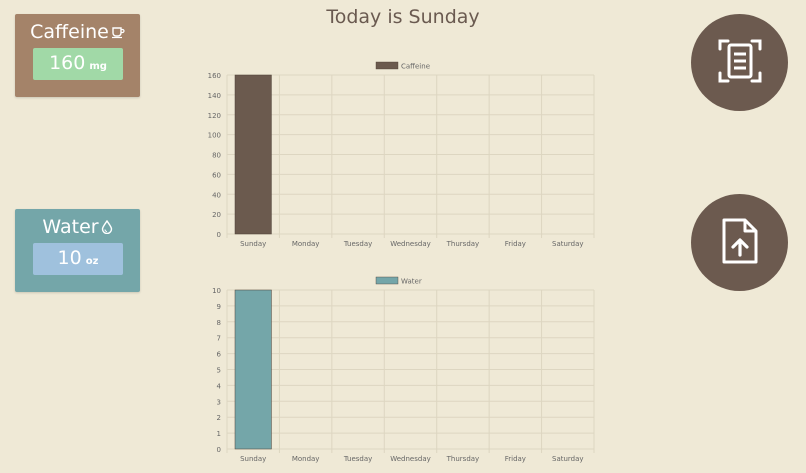 The width and height of the screenshot is (806, 473). I want to click on y-tick-label: 80, so click(216, 156).